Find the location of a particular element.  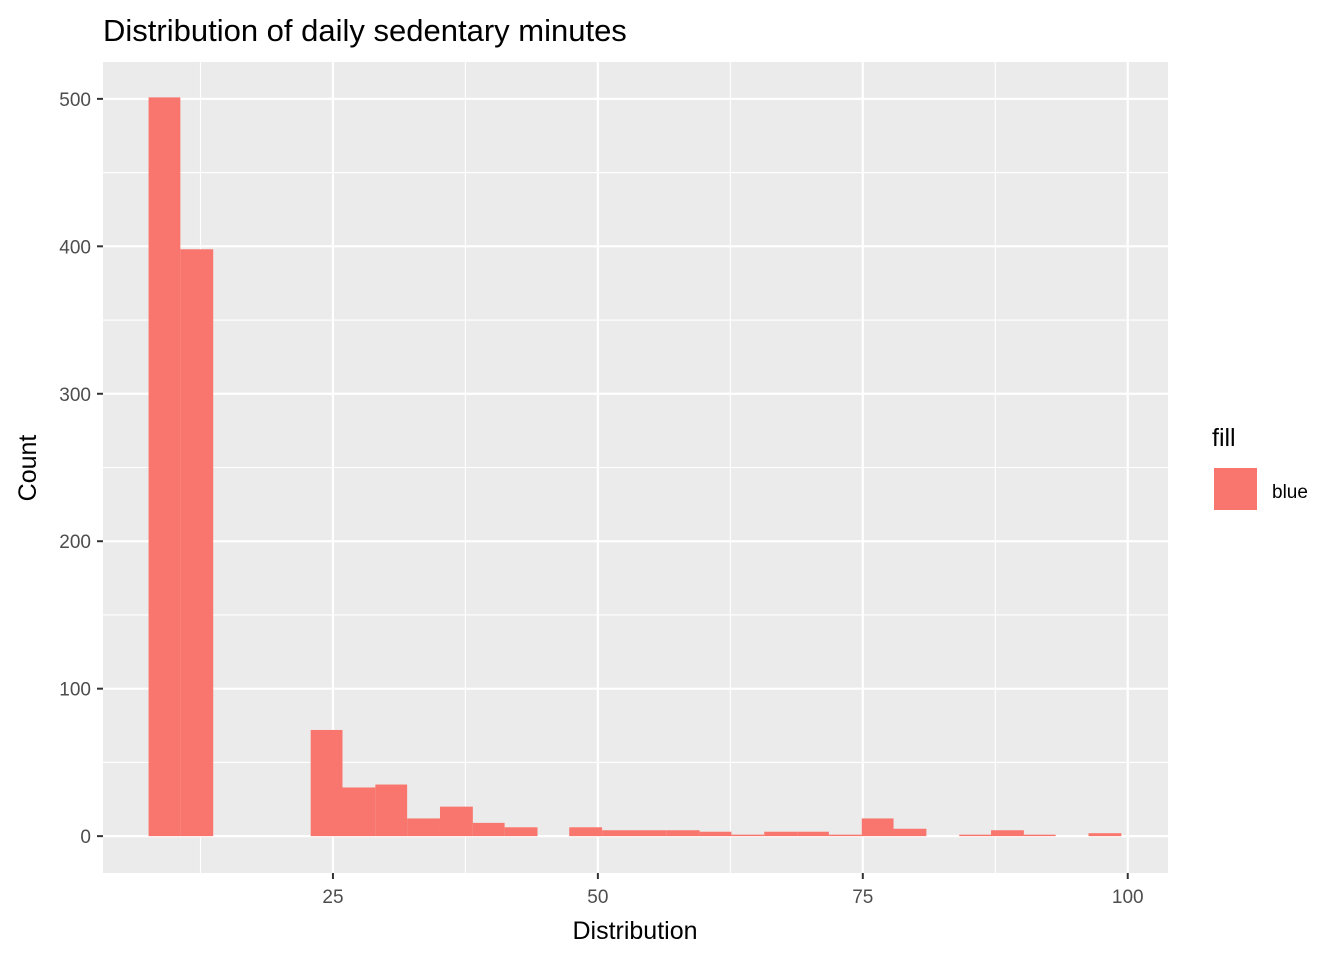

y-tick-label: 300 is located at coordinates (75, 395).